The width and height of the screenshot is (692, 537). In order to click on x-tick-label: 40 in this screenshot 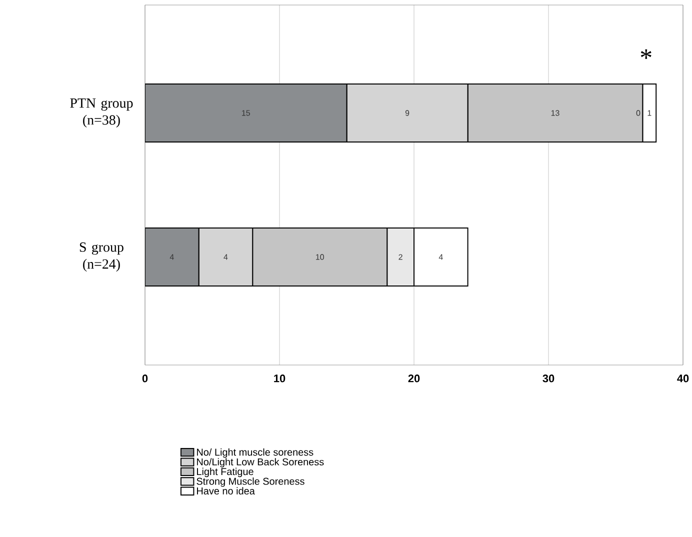, I will do `click(683, 378)`.